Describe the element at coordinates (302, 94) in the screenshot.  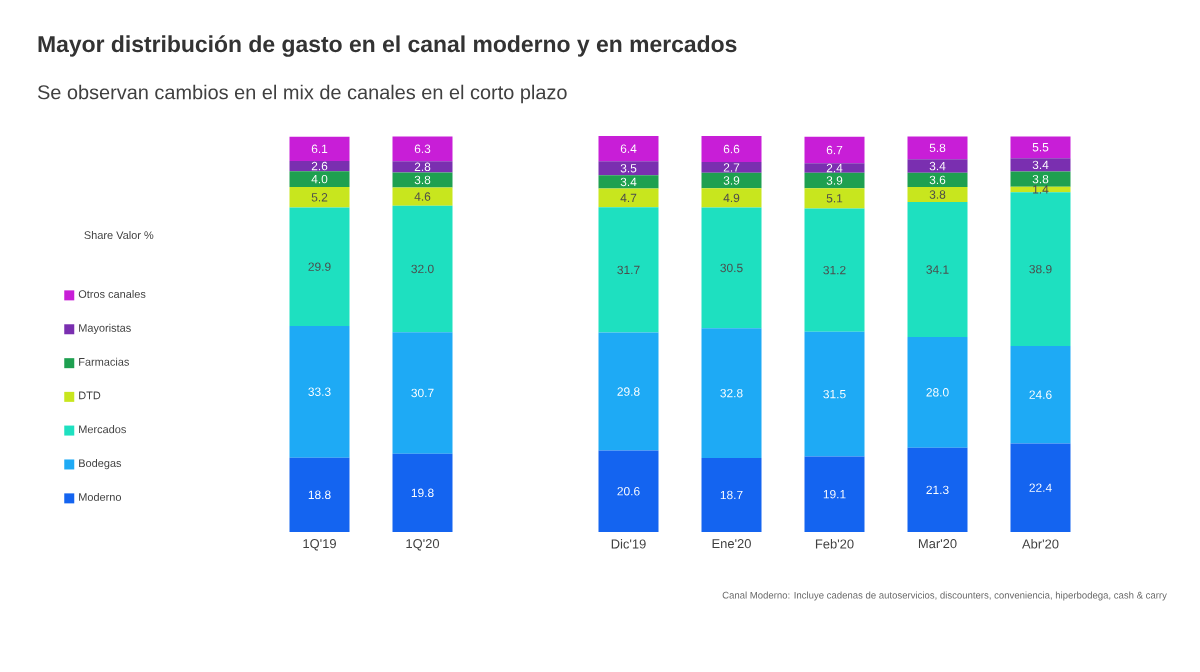
I see `chart-subtitle: Se observan cambios en el mix de canales en el corto plazo` at that location.